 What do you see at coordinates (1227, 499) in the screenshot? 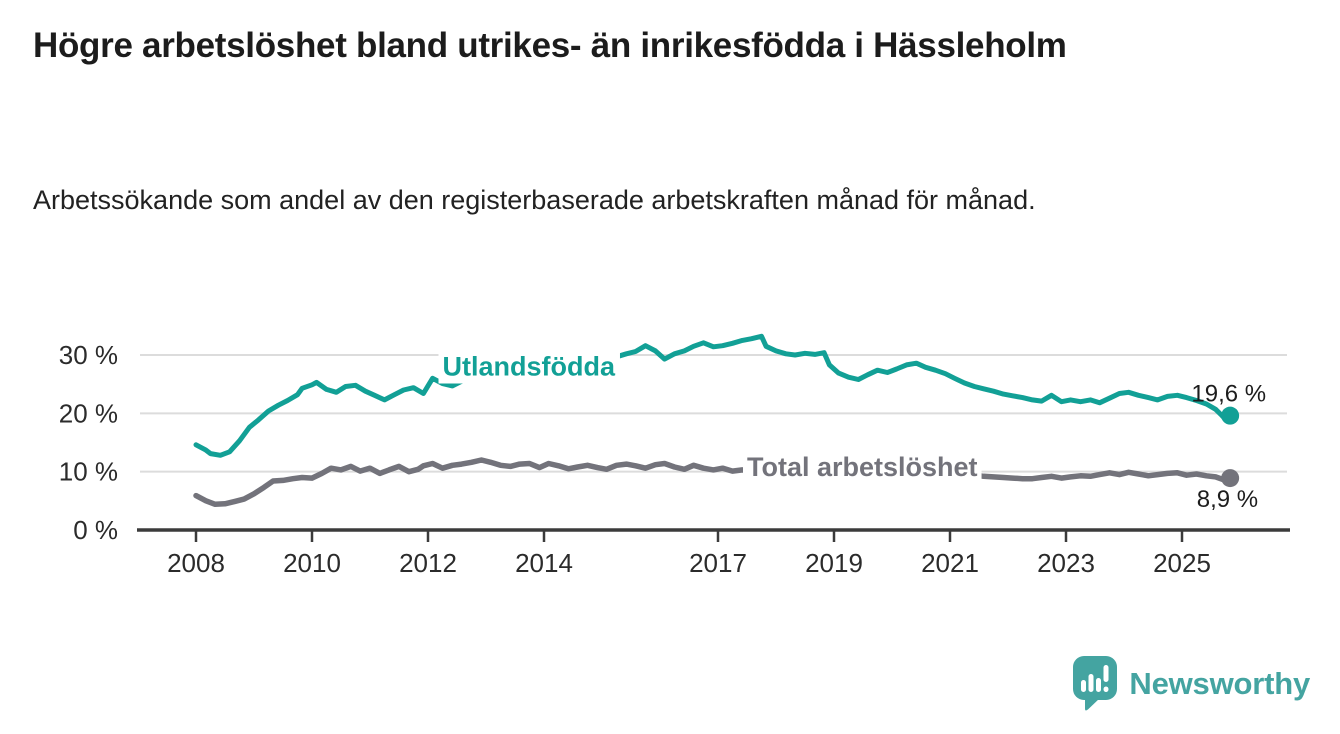
I see `end-value-label-total: 8,9 %` at bounding box center [1227, 499].